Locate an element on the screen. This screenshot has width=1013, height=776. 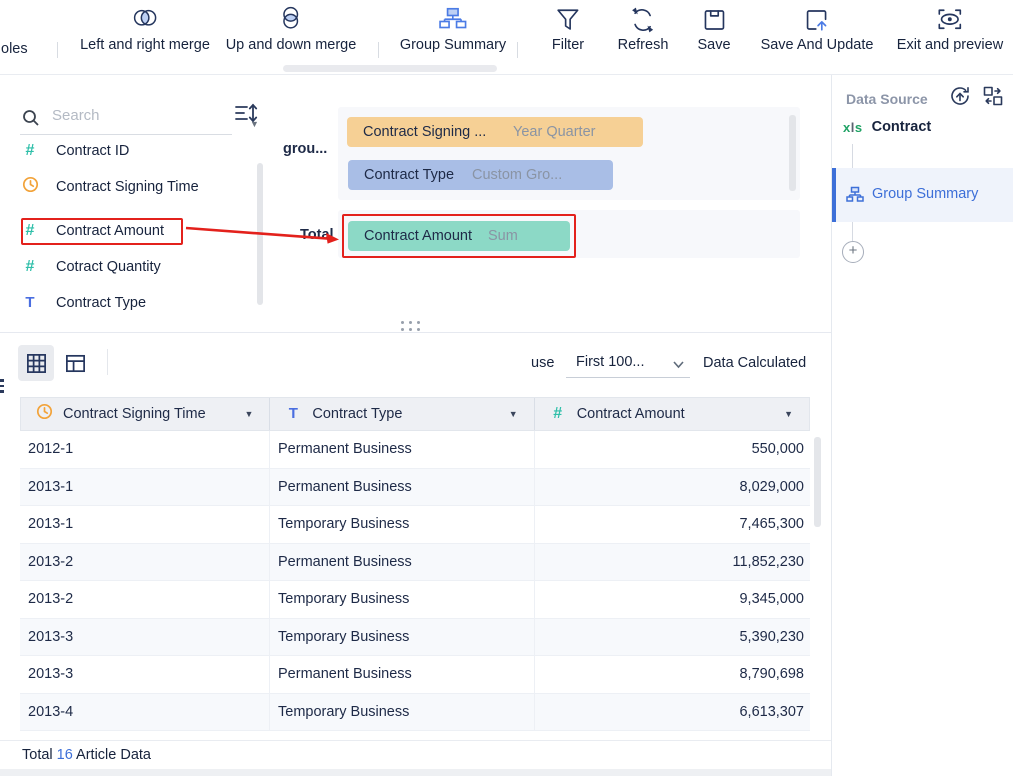
table-cell: 2013-2 is located at coordinates (145, 561).